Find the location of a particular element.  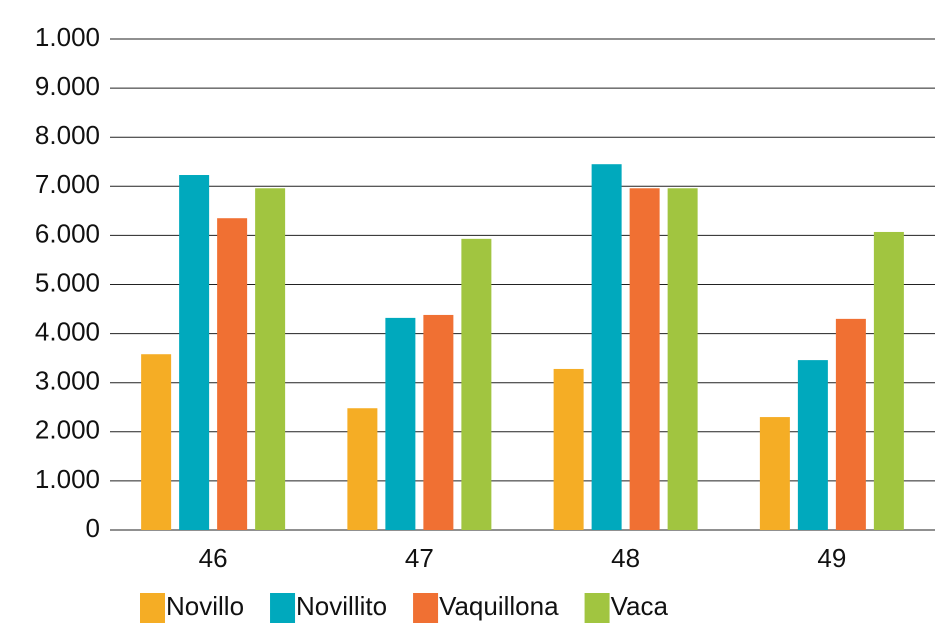

x-tick-label: 48 is located at coordinates (625, 558).